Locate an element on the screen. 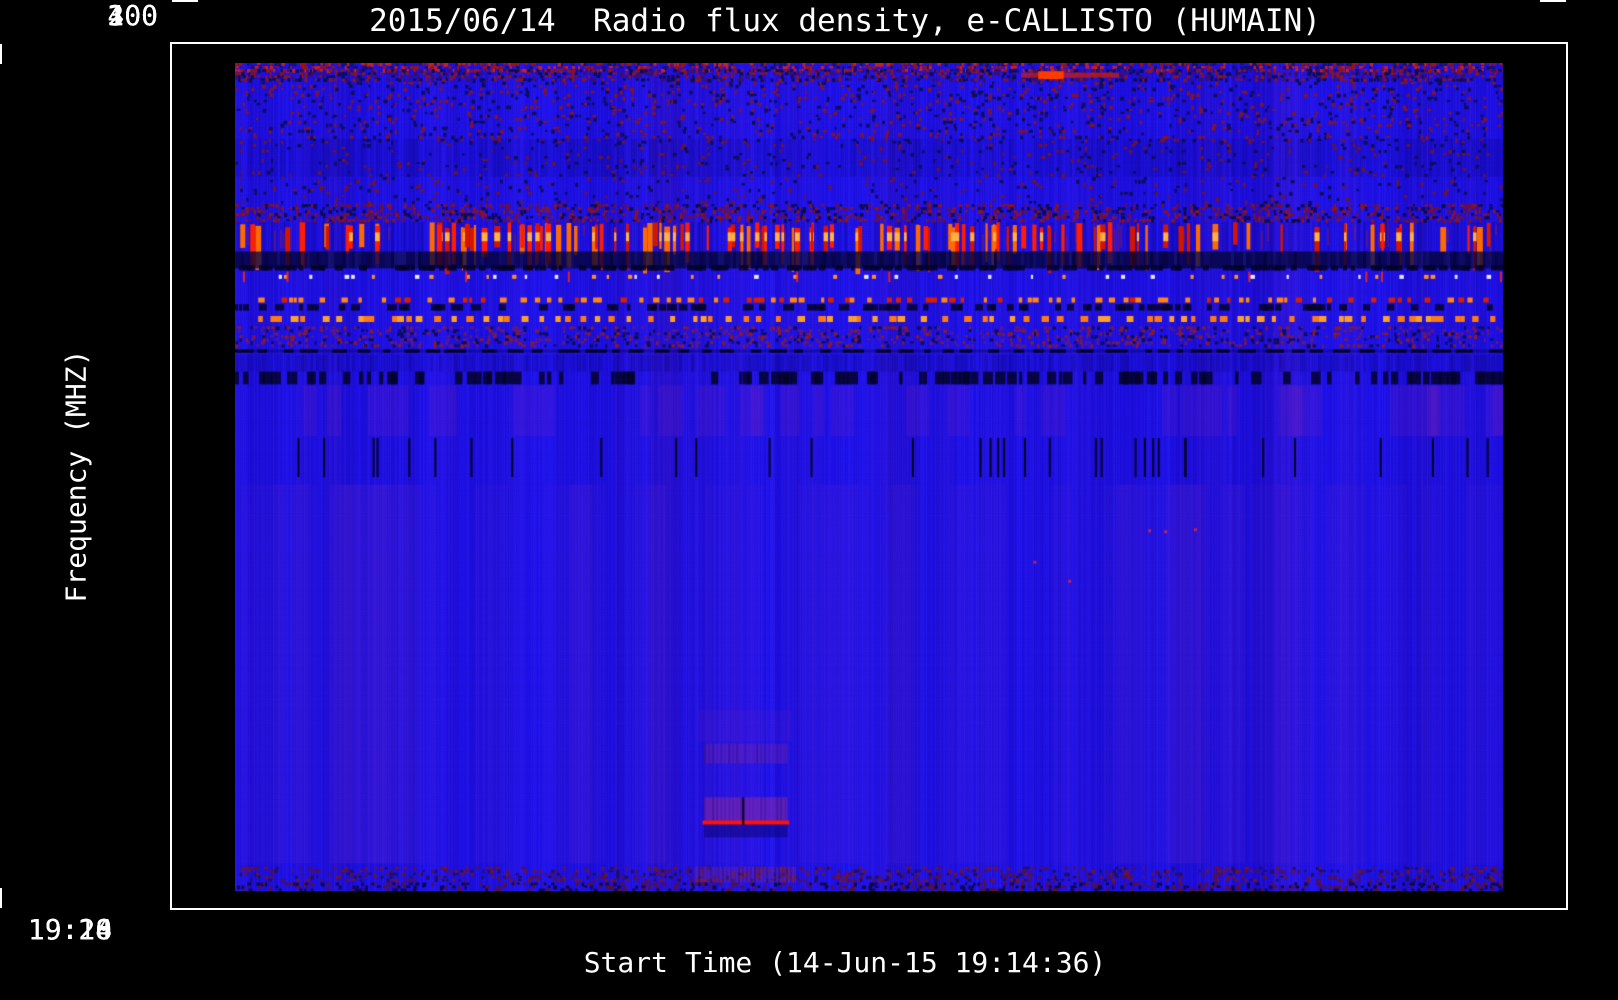 The height and width of the screenshot is (1000, 1618). x-tick-label: 19:28 is located at coordinates (70, 929).